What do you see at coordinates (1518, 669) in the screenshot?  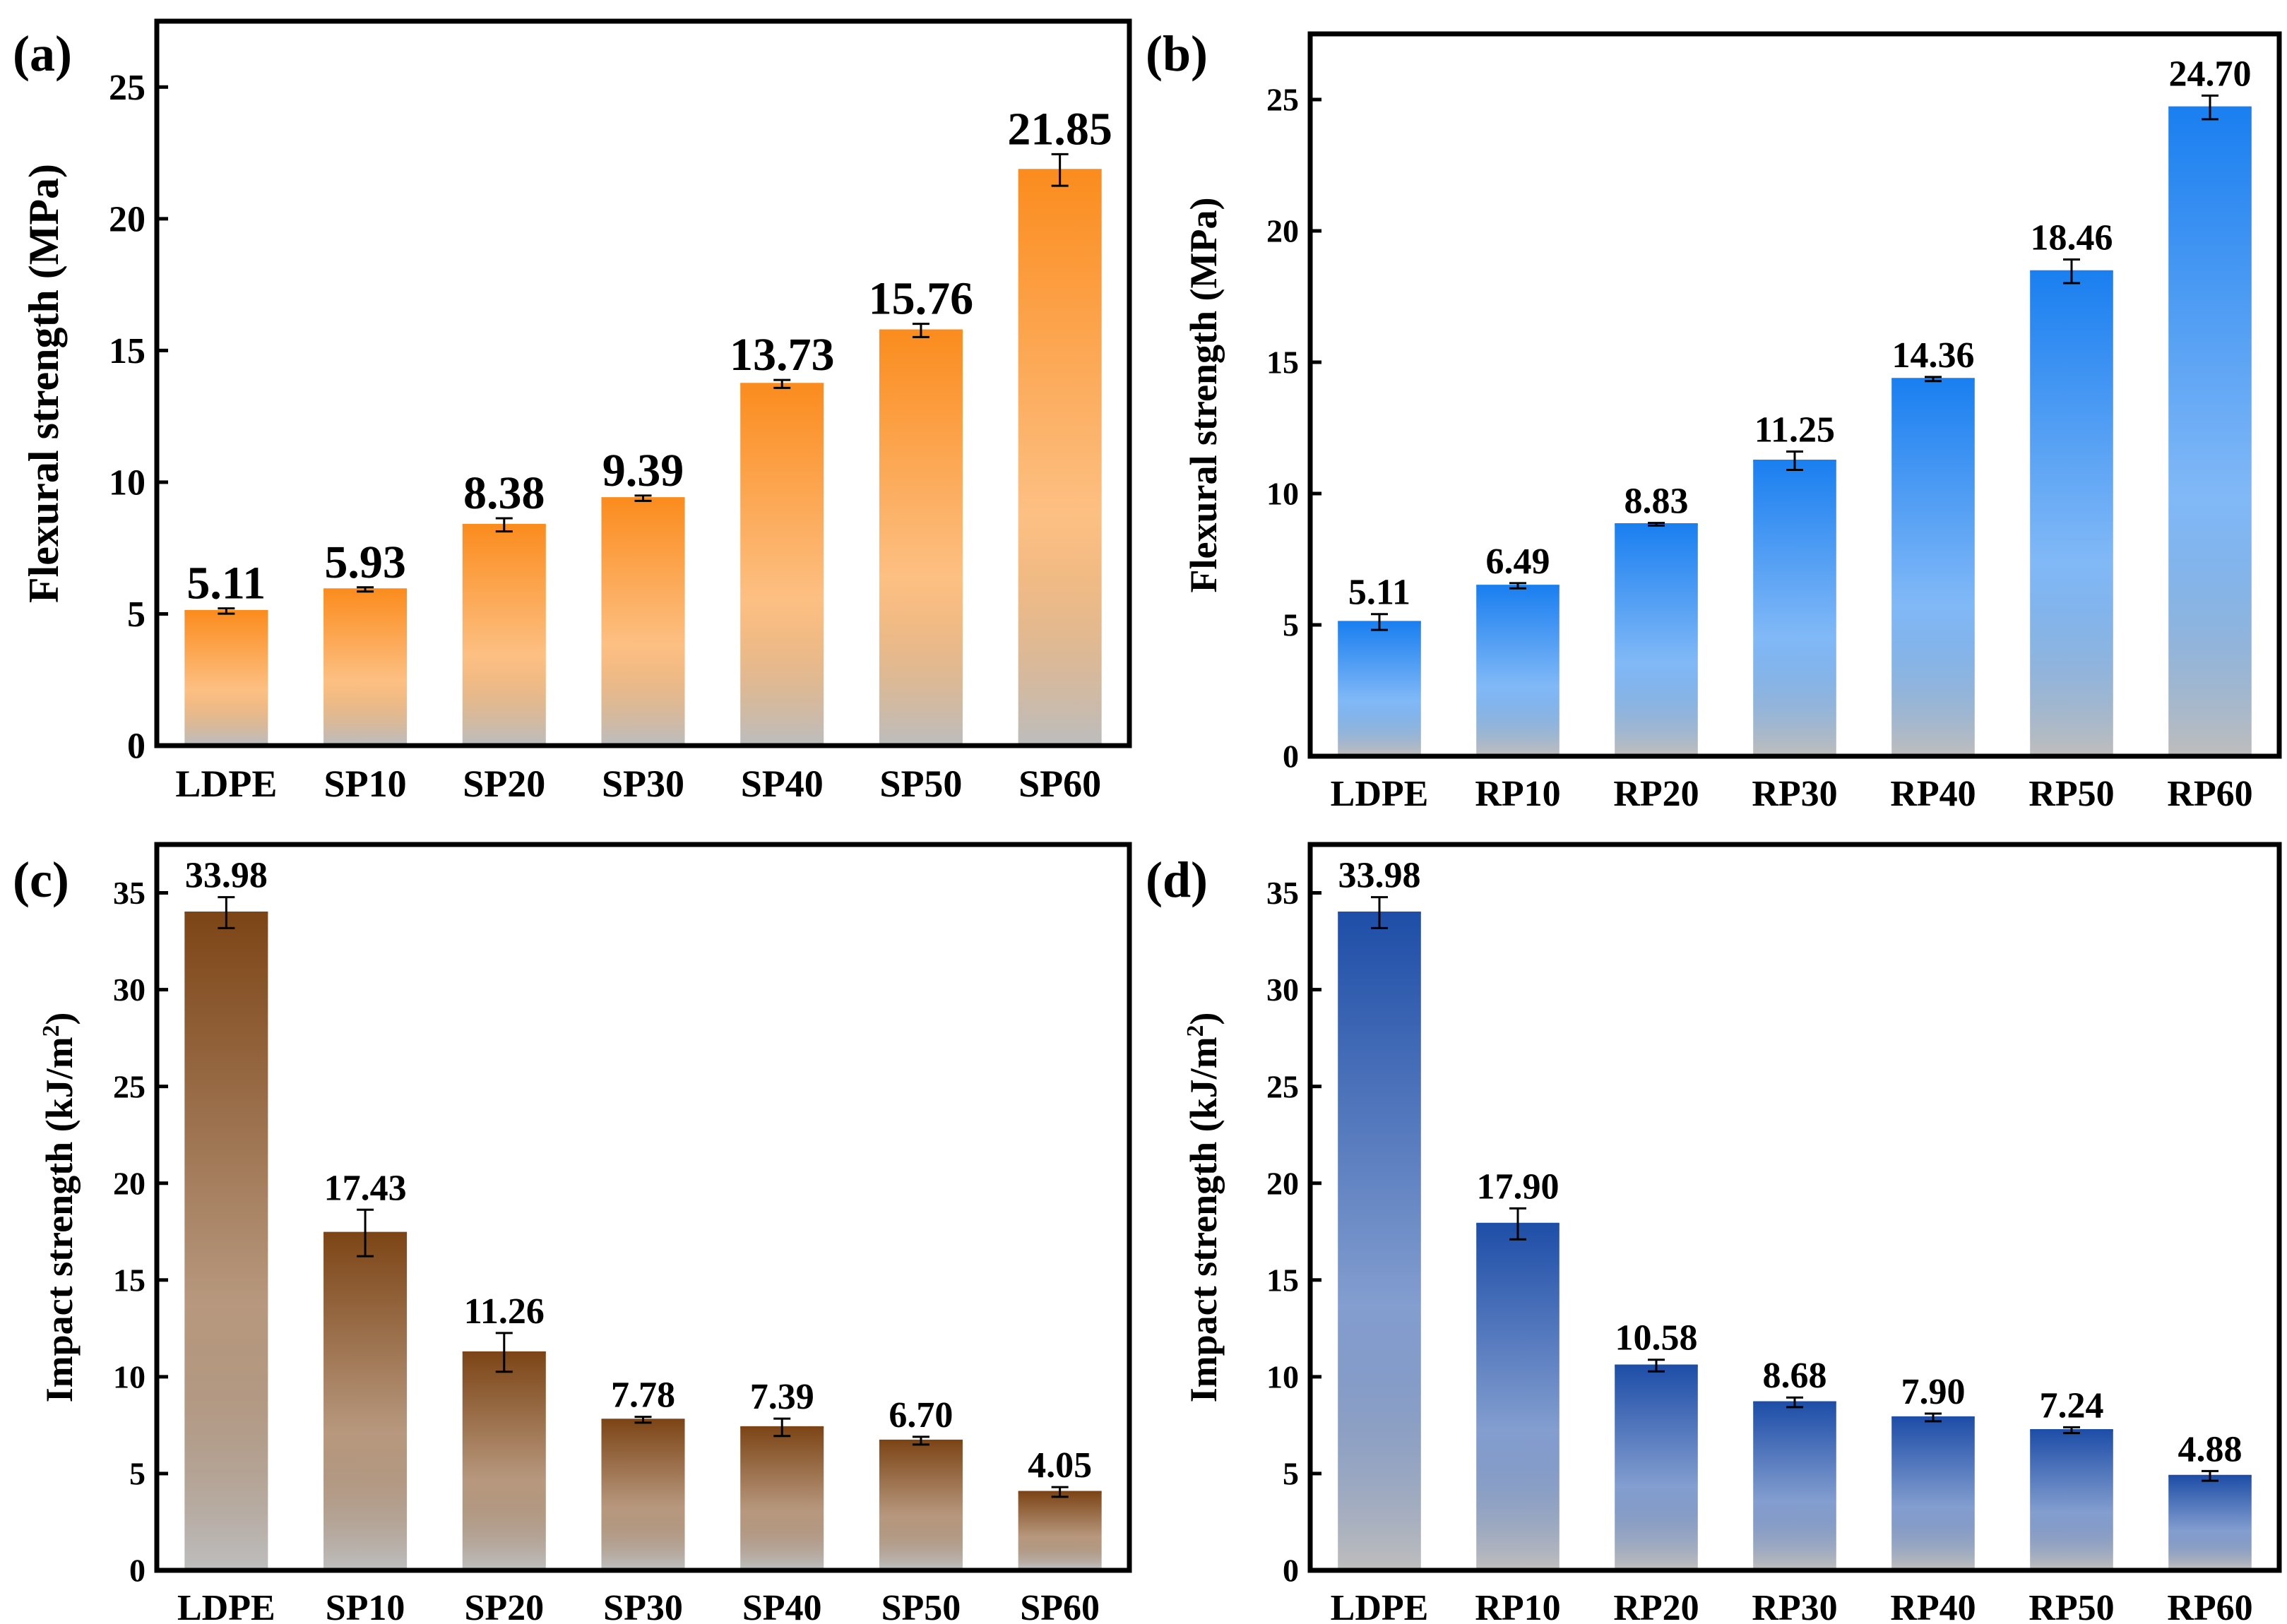 I see `bar-rp10` at bounding box center [1518, 669].